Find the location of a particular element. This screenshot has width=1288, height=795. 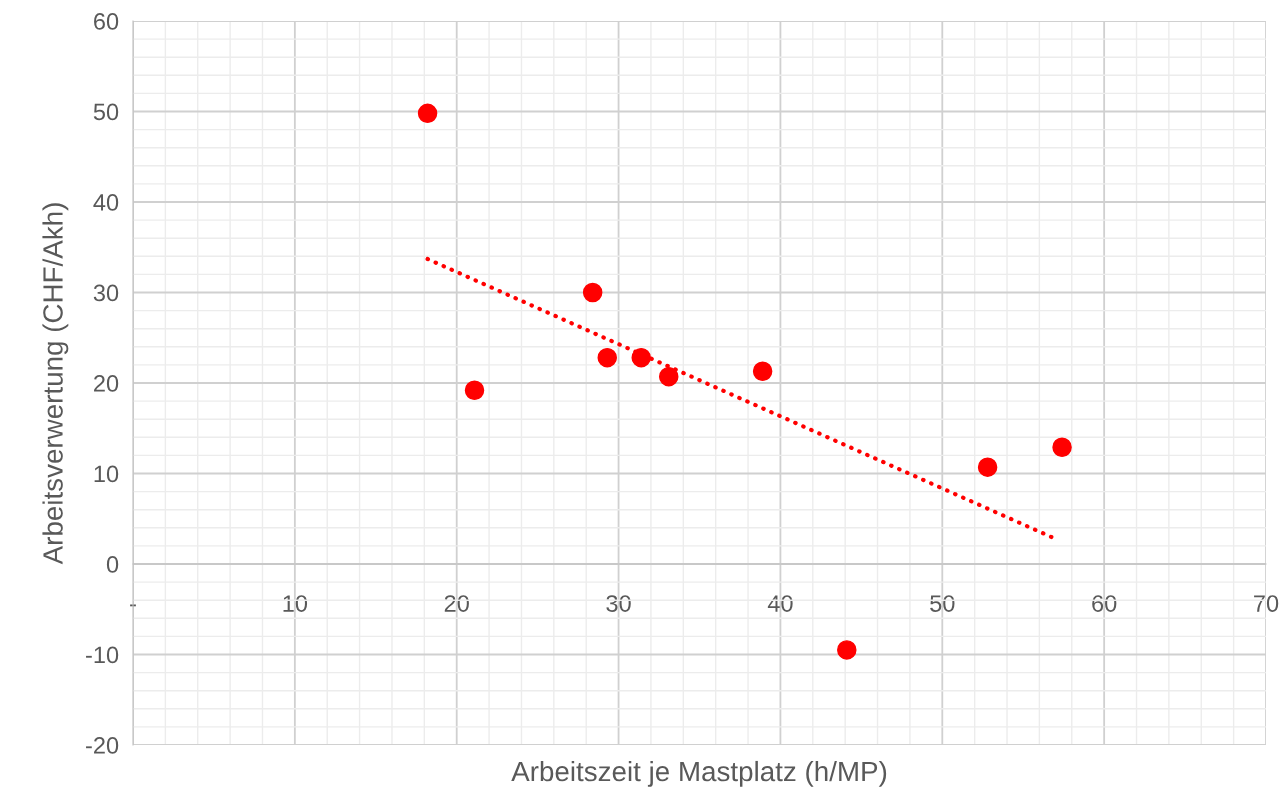

y-axis-title: Arbeitsverwertung (CHF/Akh) is located at coordinates (55, 384).